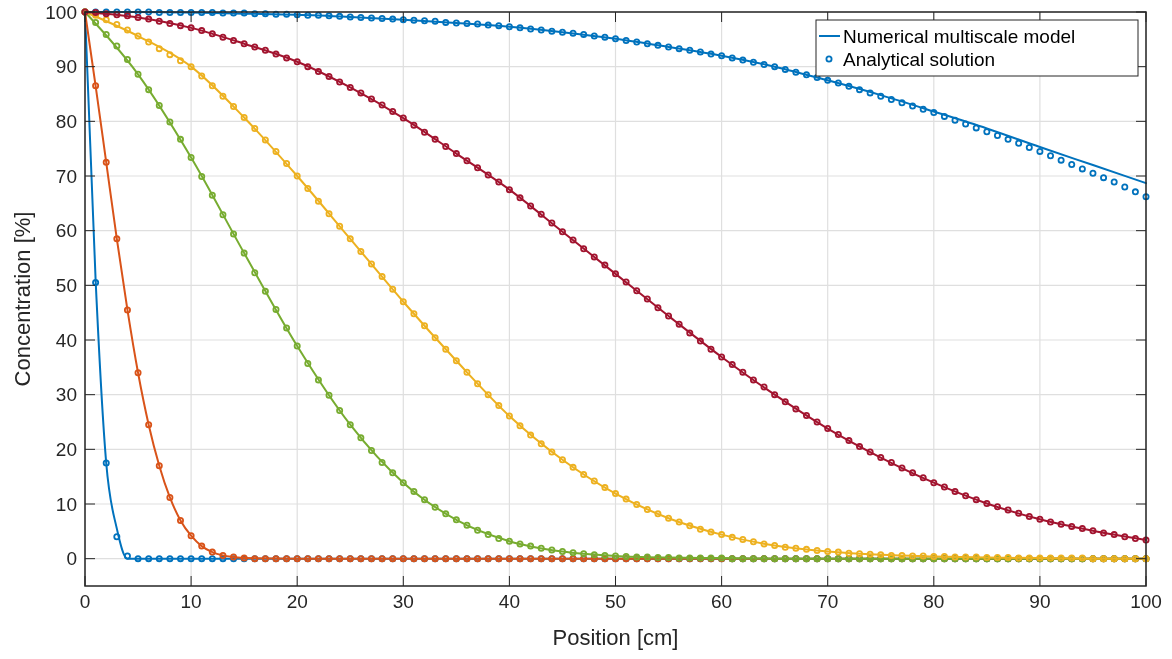 This screenshot has width=1172, height=659. What do you see at coordinates (191, 601) in the screenshot?
I see `x-tick-label: 10` at bounding box center [191, 601].